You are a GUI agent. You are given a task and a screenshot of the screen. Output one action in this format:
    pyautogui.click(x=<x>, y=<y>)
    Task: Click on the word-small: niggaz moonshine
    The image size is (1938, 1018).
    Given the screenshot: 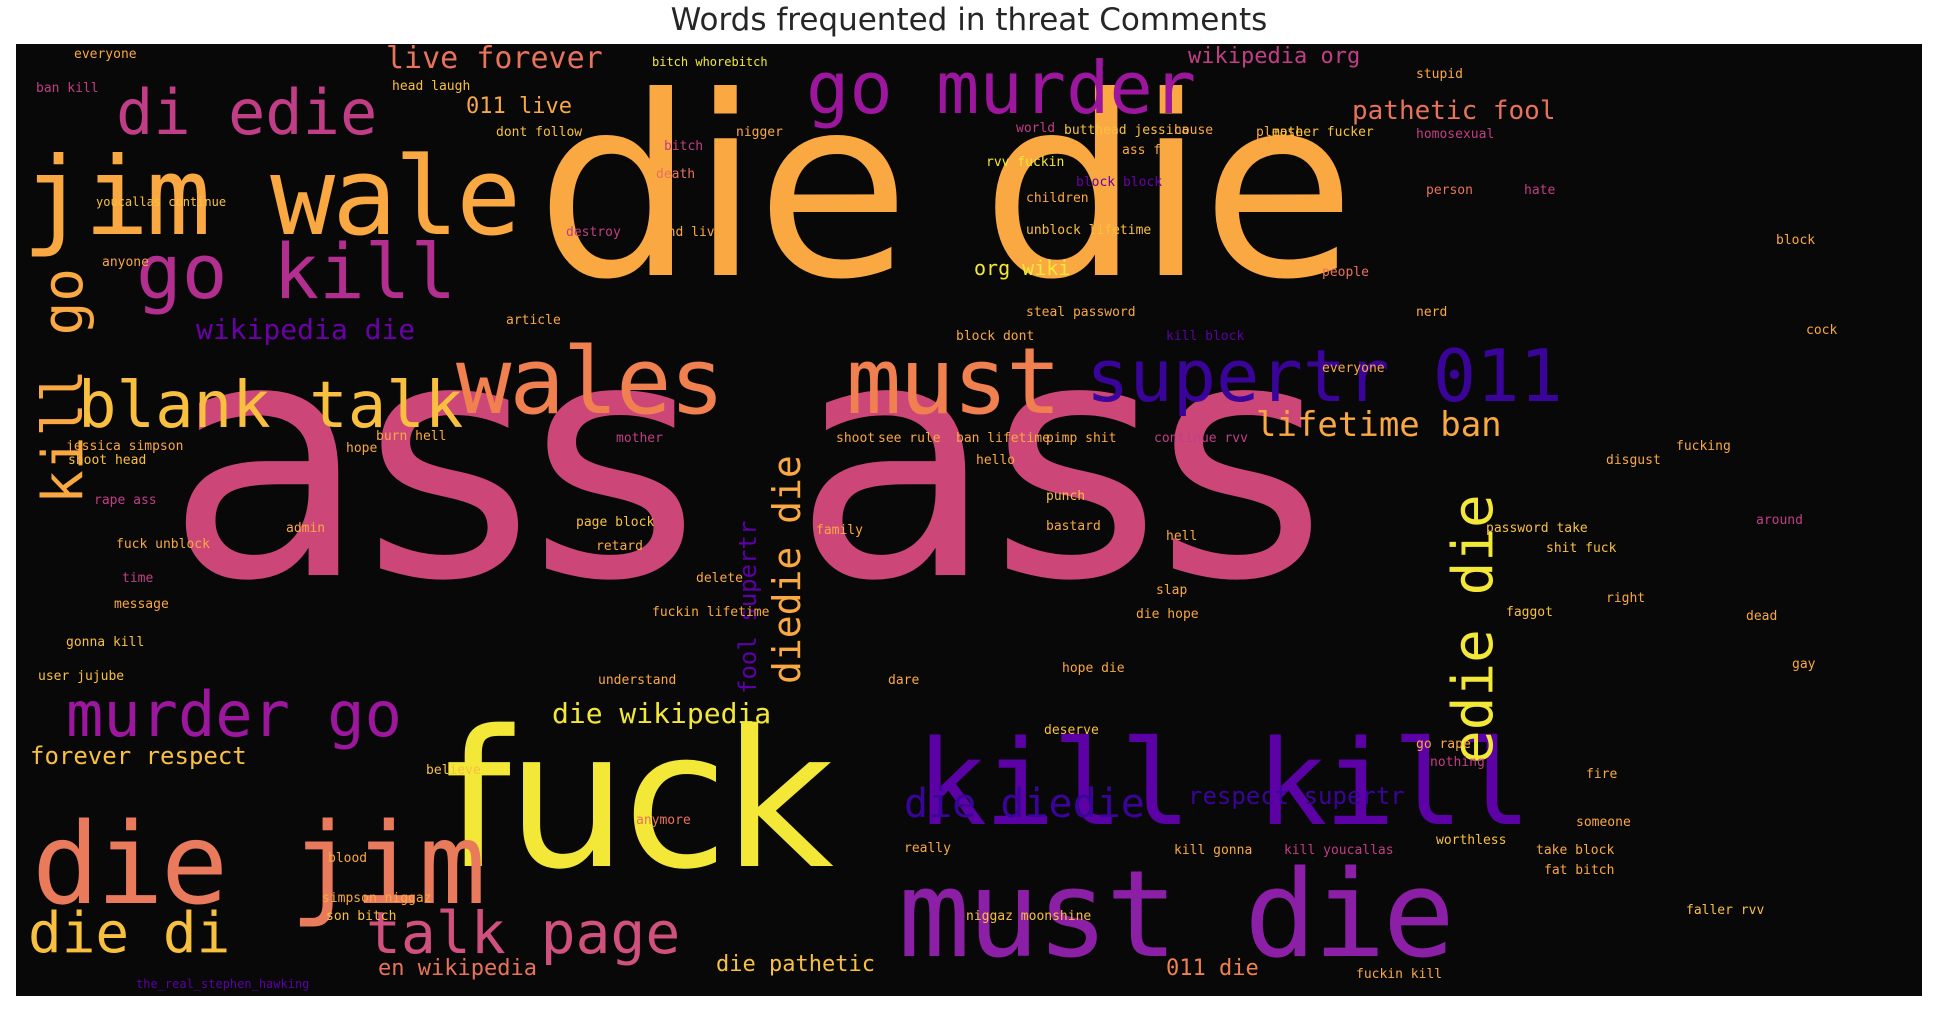 What is the action you would take?
    pyautogui.click(x=1029, y=916)
    